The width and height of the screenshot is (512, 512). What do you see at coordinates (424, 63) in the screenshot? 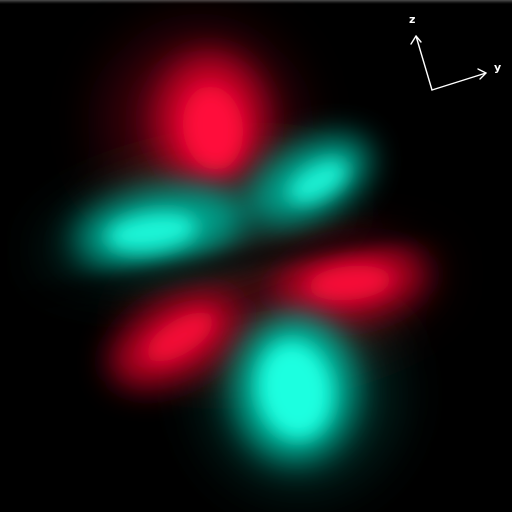
I see `z-axis-line` at bounding box center [424, 63].